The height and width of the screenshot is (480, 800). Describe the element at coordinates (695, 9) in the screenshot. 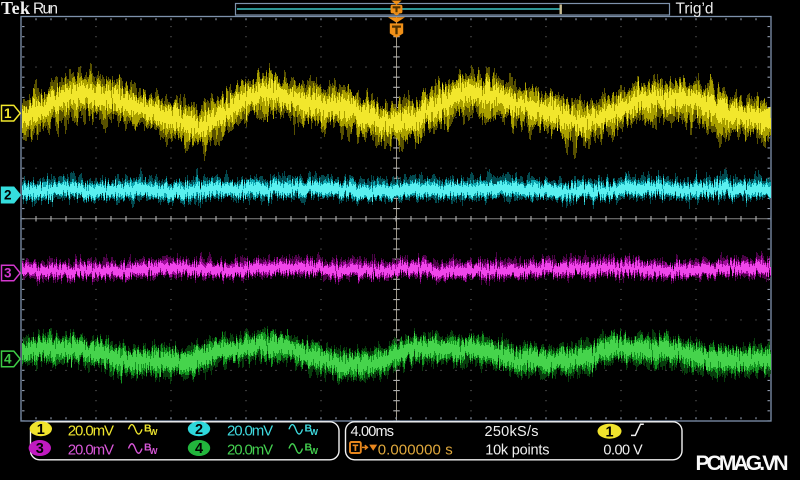

I see `svg-text: Trig’d` at that location.